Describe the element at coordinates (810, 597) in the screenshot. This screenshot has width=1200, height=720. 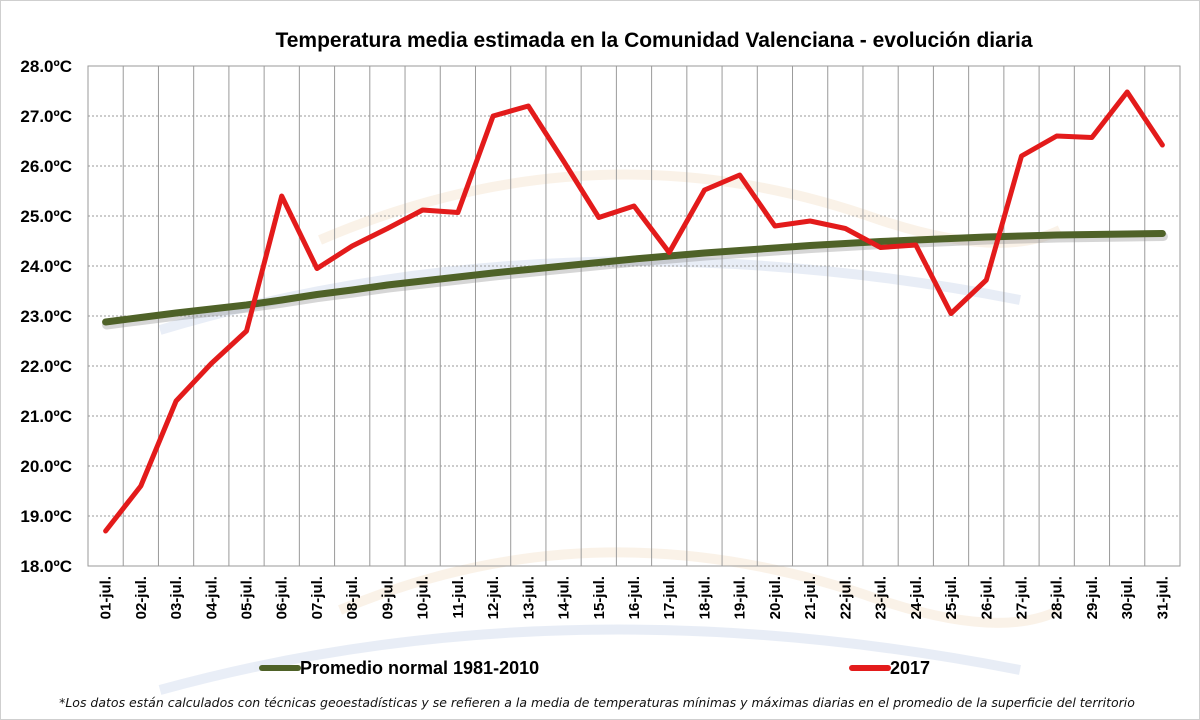
I see `x-tick-label: 21-jul.` at that location.